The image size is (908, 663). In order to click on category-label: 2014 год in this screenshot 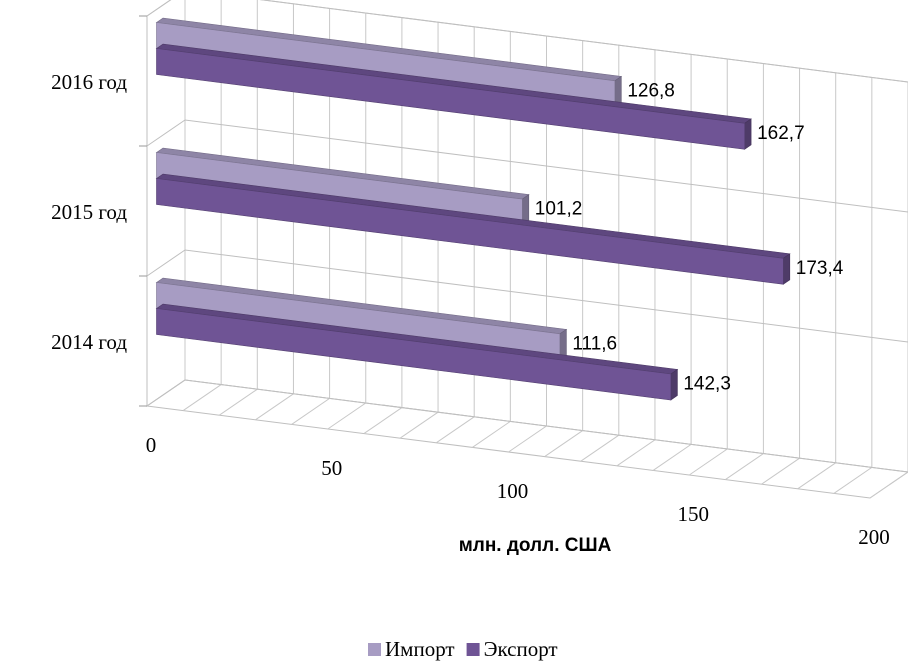, I will do `click(89, 342)`.